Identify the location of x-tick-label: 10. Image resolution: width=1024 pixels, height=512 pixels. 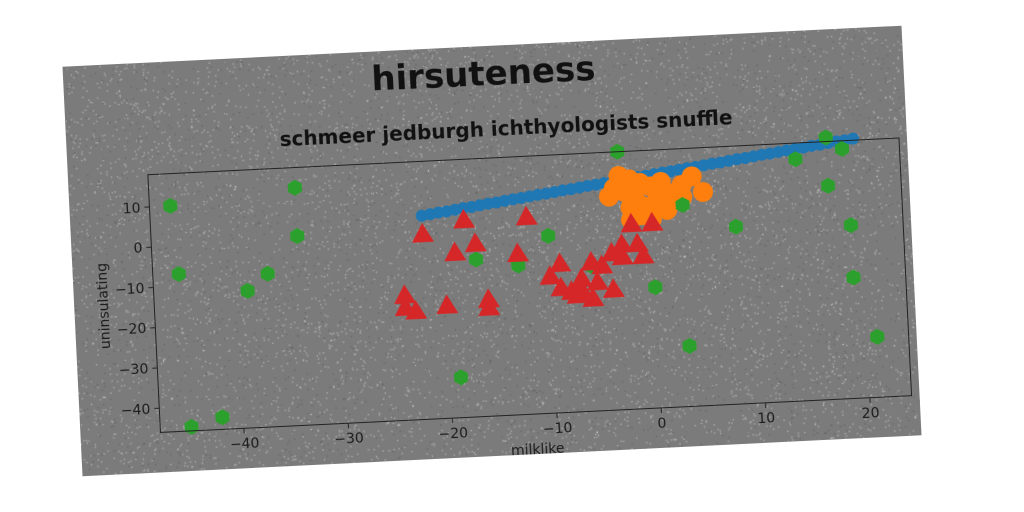
(766, 418).